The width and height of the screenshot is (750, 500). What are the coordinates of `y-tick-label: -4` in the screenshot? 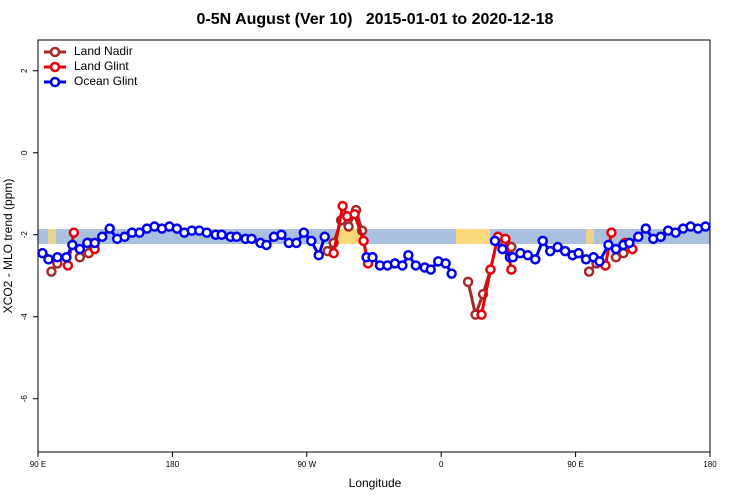 It's located at (24, 317).